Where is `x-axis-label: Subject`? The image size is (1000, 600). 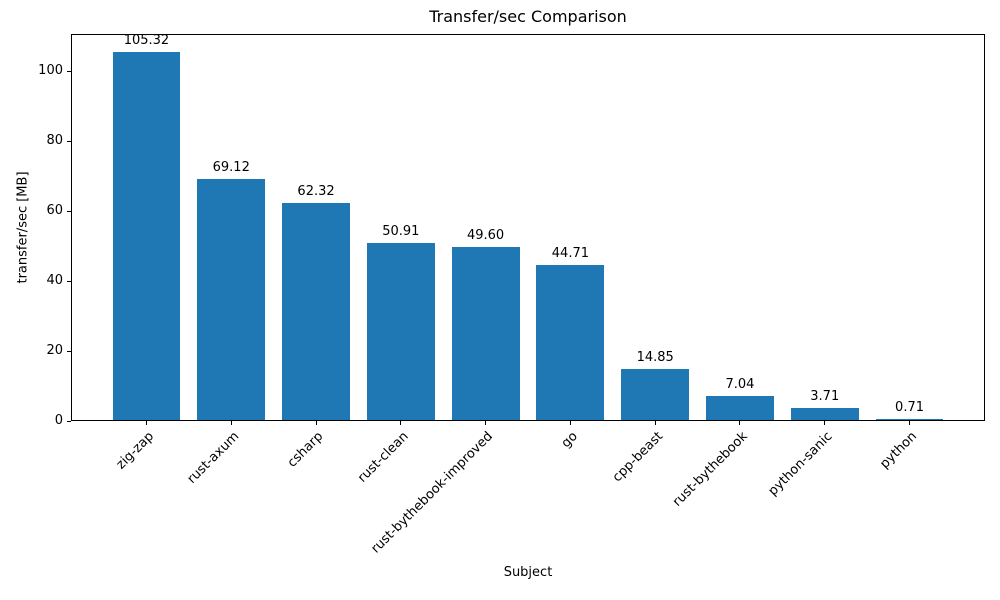 x-axis-label: Subject is located at coordinates (528, 572).